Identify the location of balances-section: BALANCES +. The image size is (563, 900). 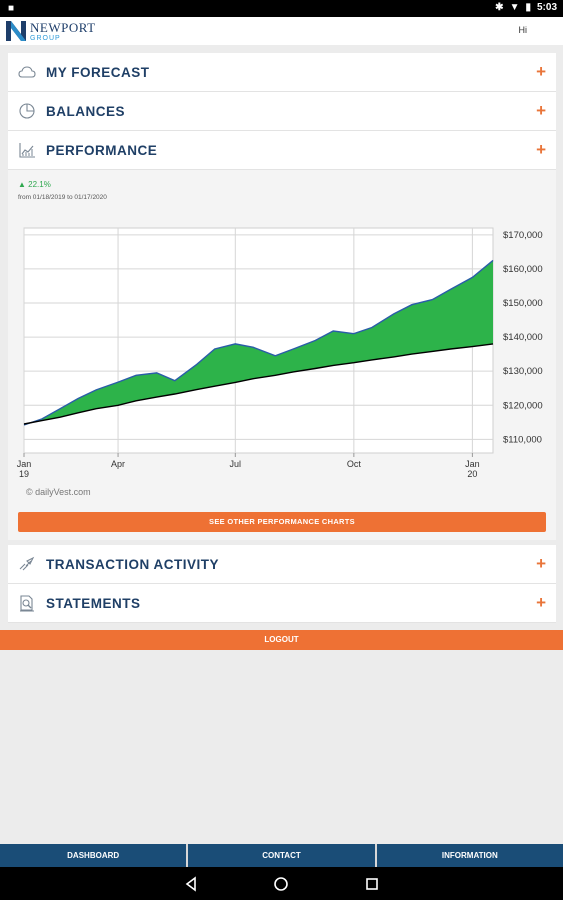
(282, 111).